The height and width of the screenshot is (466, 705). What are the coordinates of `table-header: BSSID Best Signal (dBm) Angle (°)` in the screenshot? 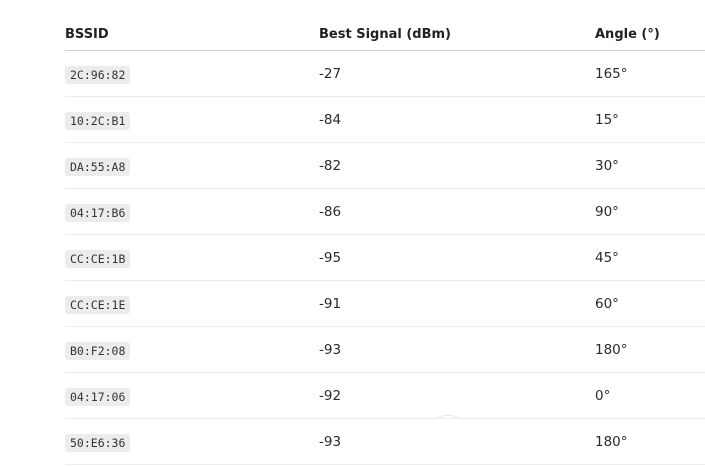 It's located at (385, 34).